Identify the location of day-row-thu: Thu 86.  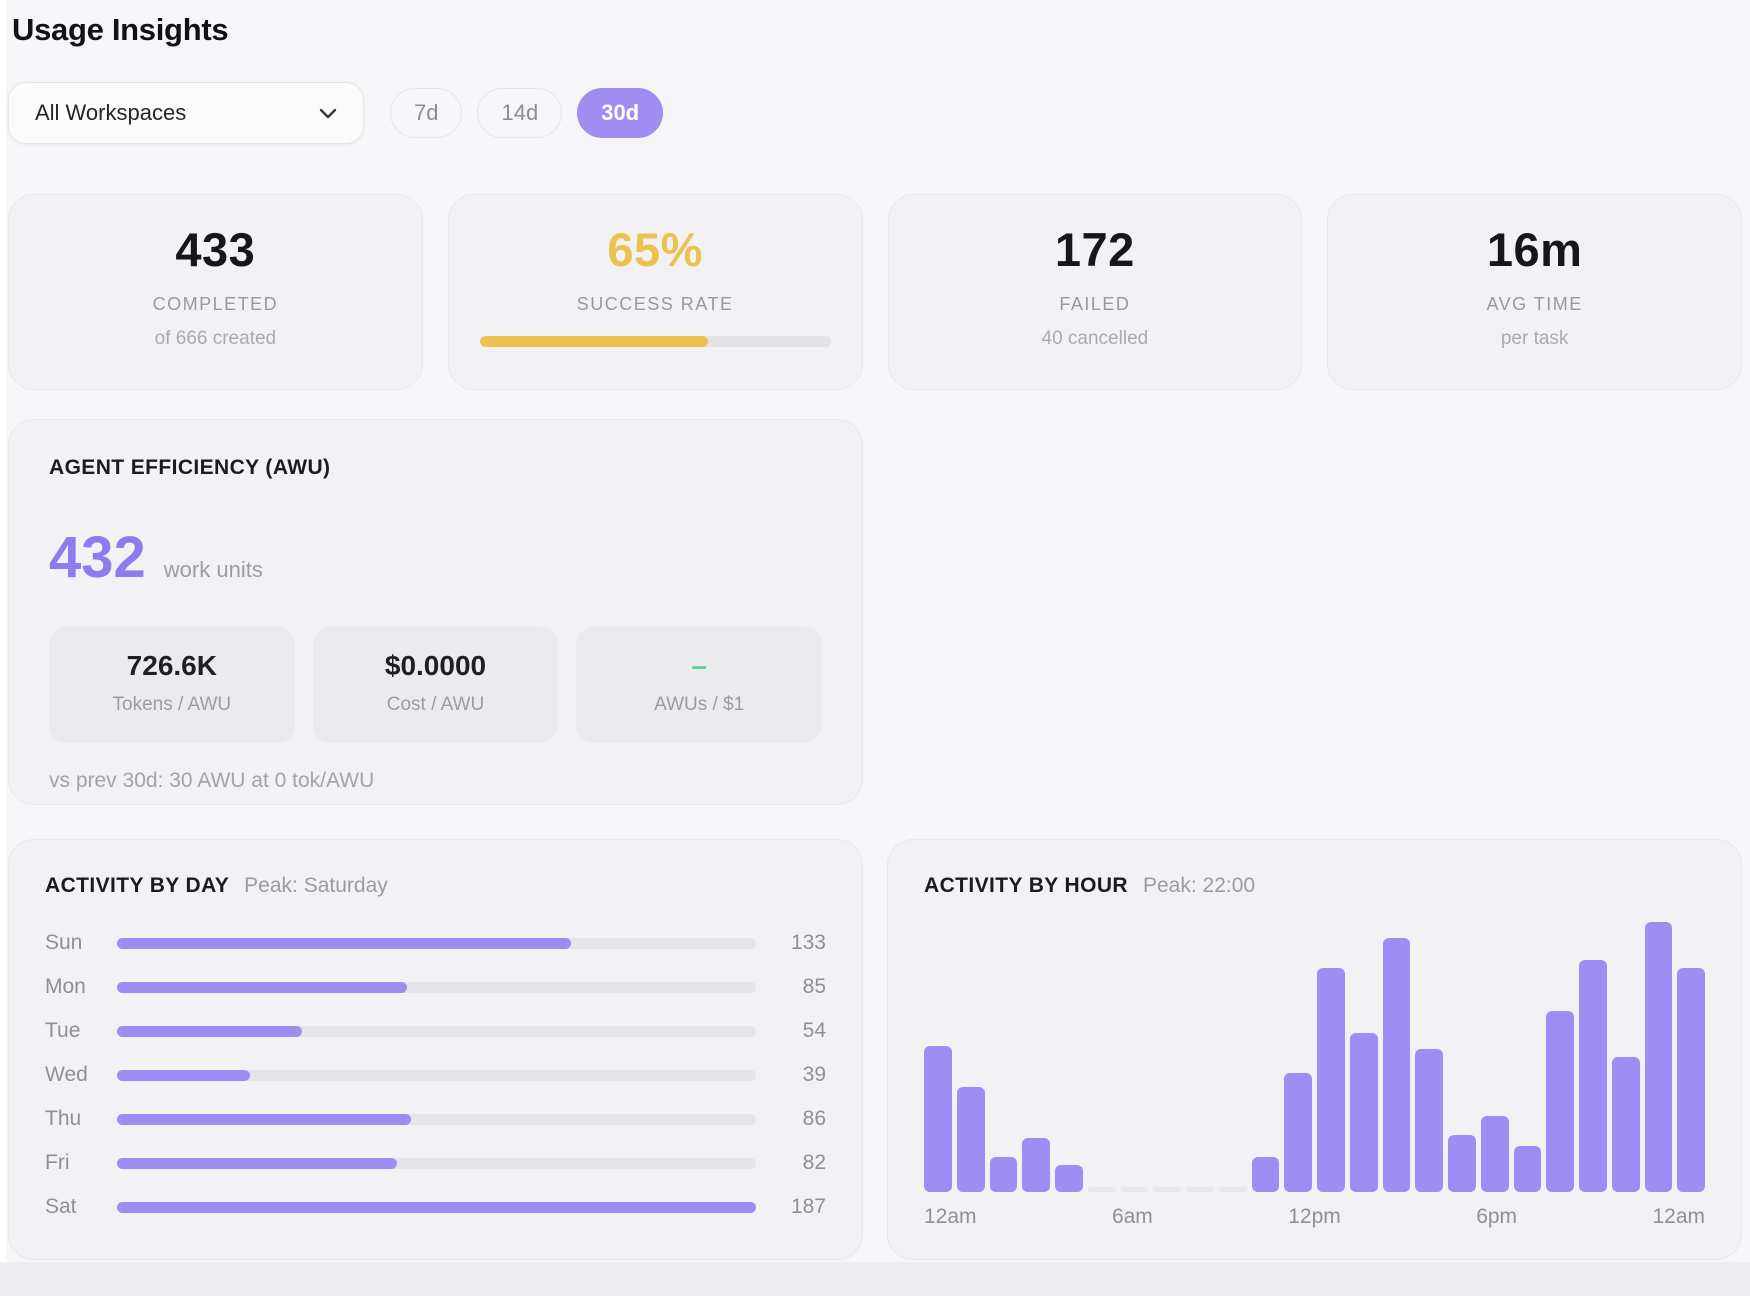
(435, 1119).